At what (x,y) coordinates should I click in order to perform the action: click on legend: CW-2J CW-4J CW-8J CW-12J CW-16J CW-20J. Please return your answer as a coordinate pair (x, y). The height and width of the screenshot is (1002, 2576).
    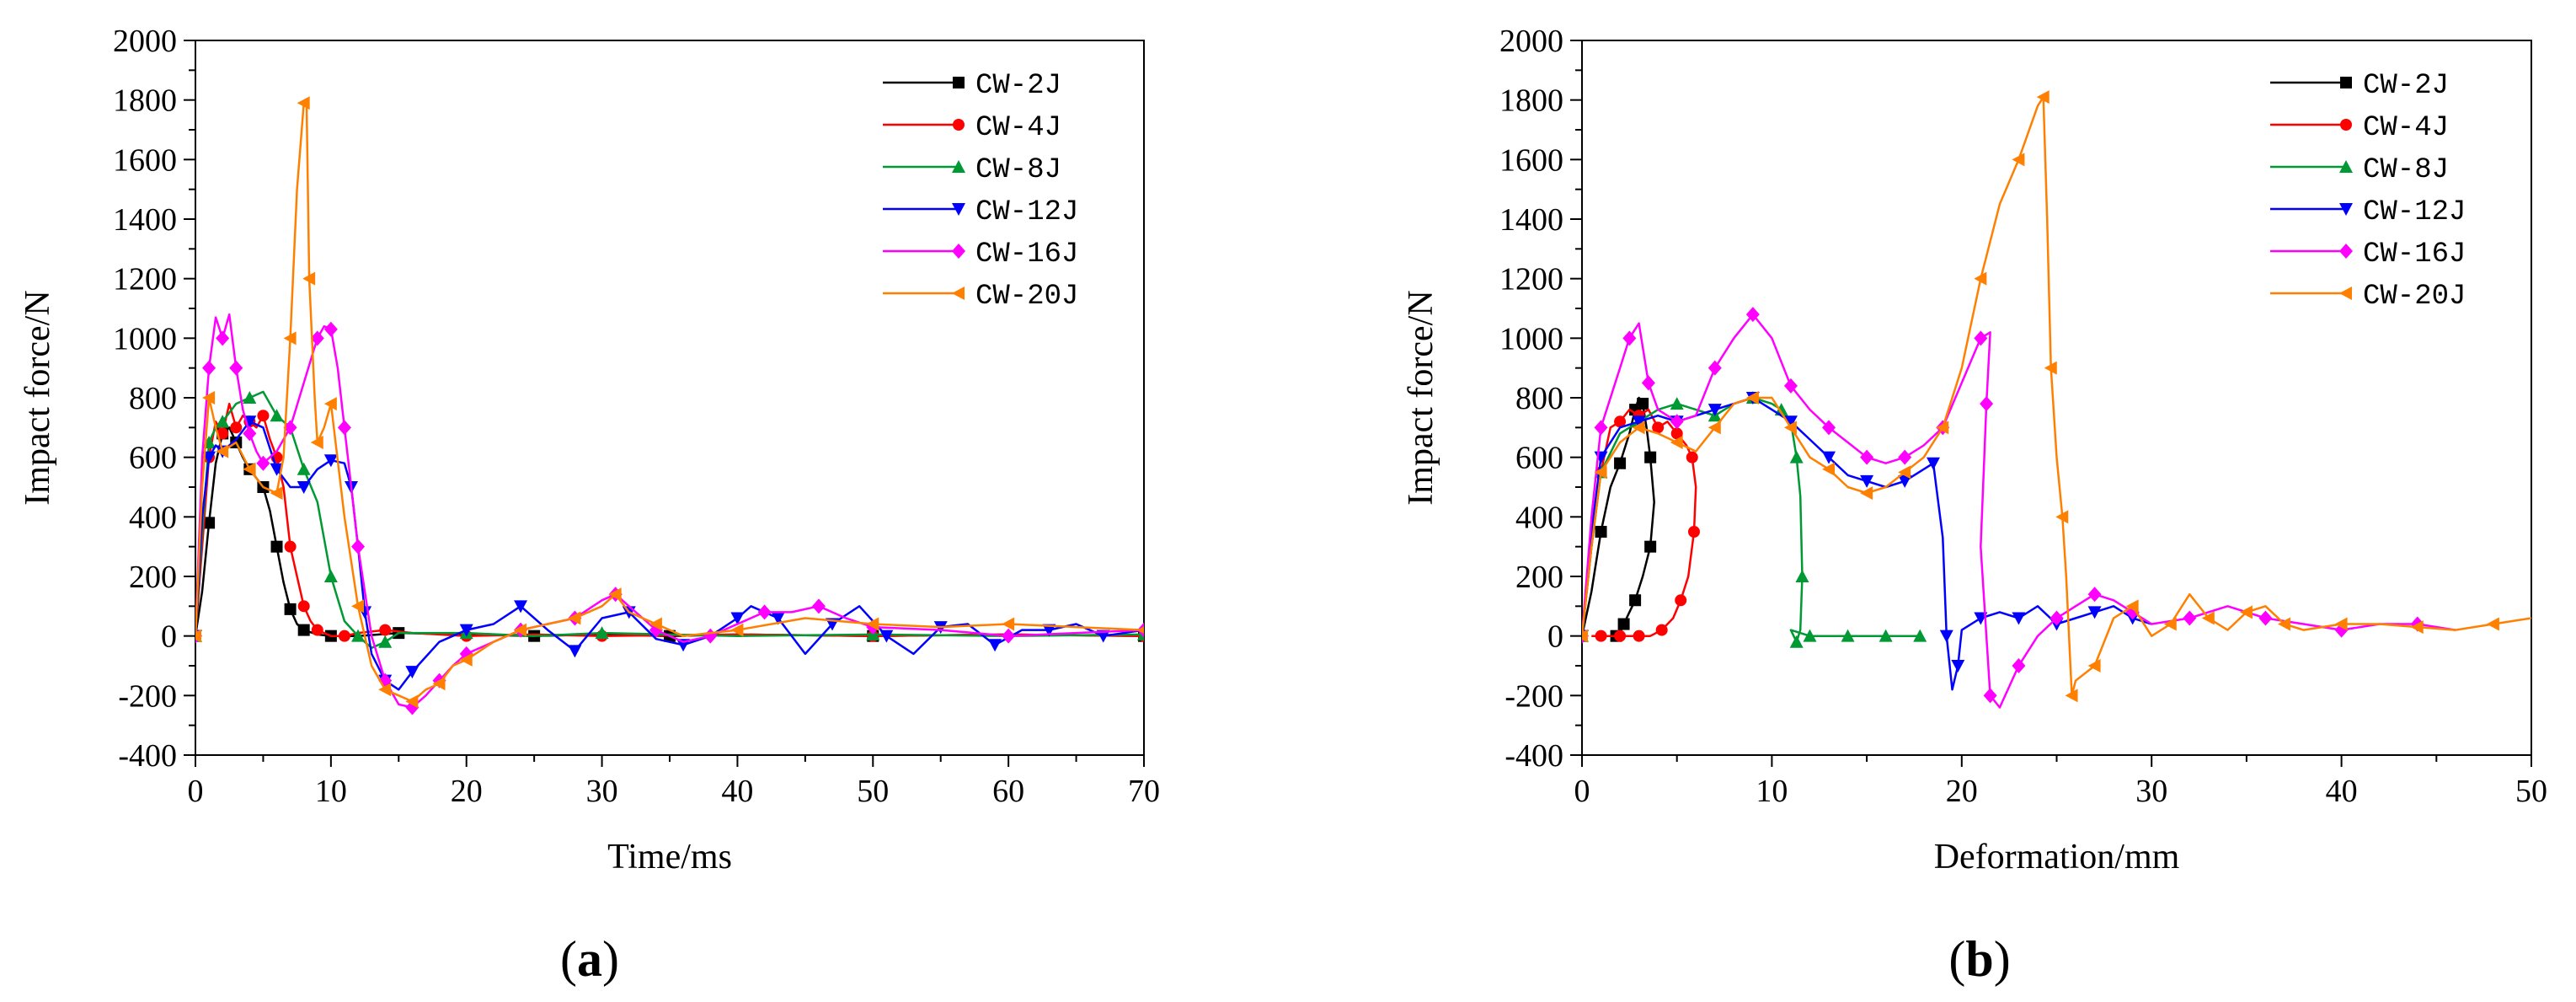
    Looking at the image, I should click on (980, 191).